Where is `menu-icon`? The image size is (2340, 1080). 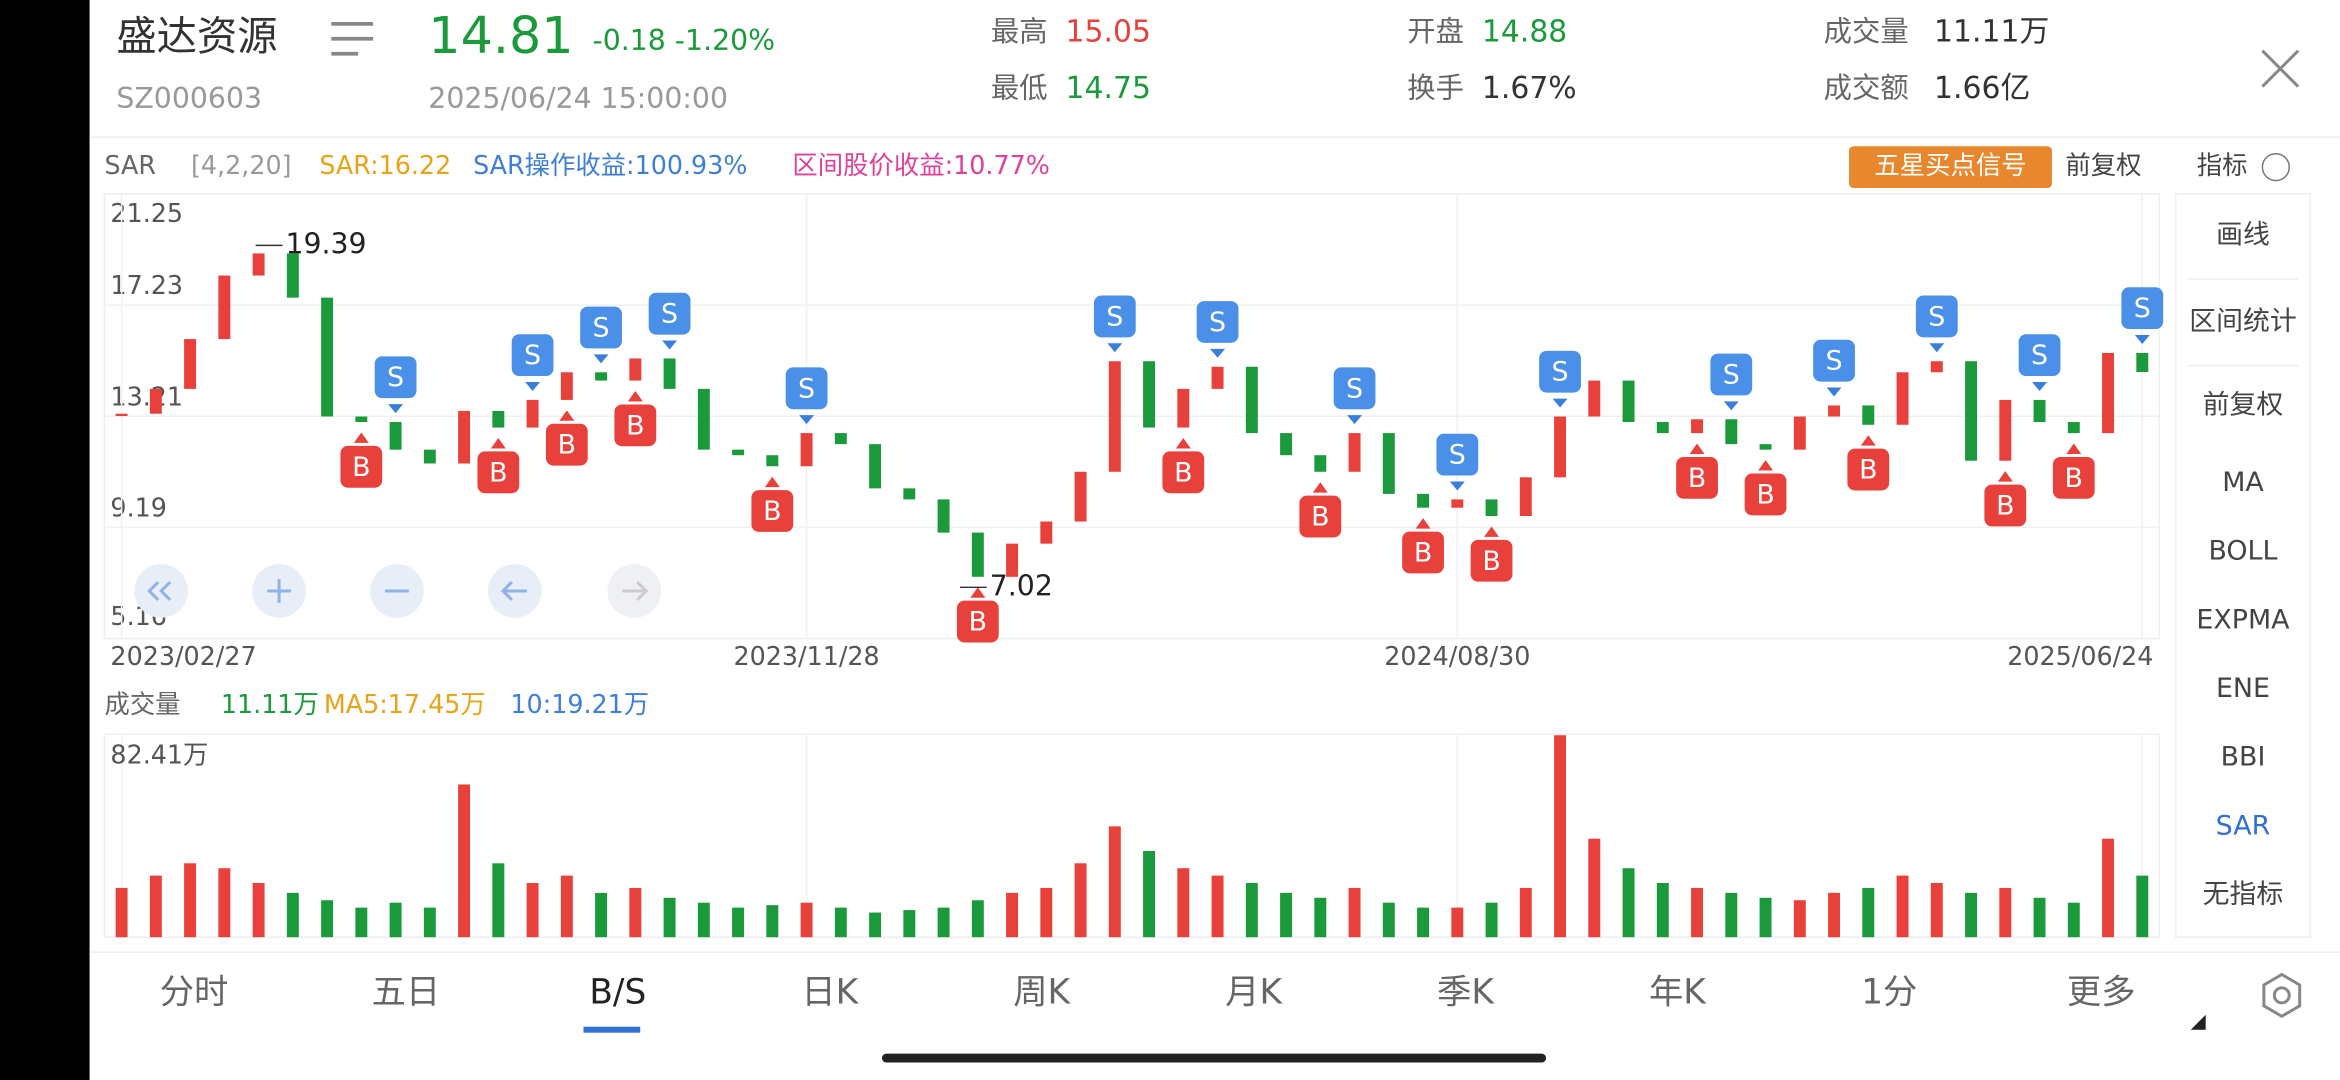 menu-icon is located at coordinates (352, 39).